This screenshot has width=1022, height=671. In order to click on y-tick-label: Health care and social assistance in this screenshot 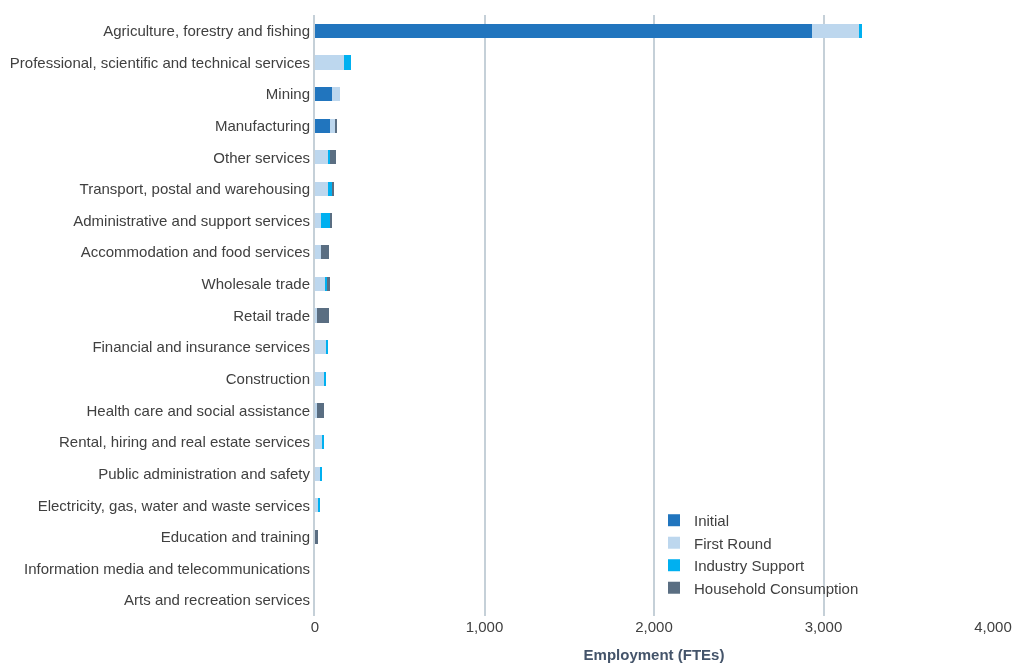, I will do `click(198, 410)`.